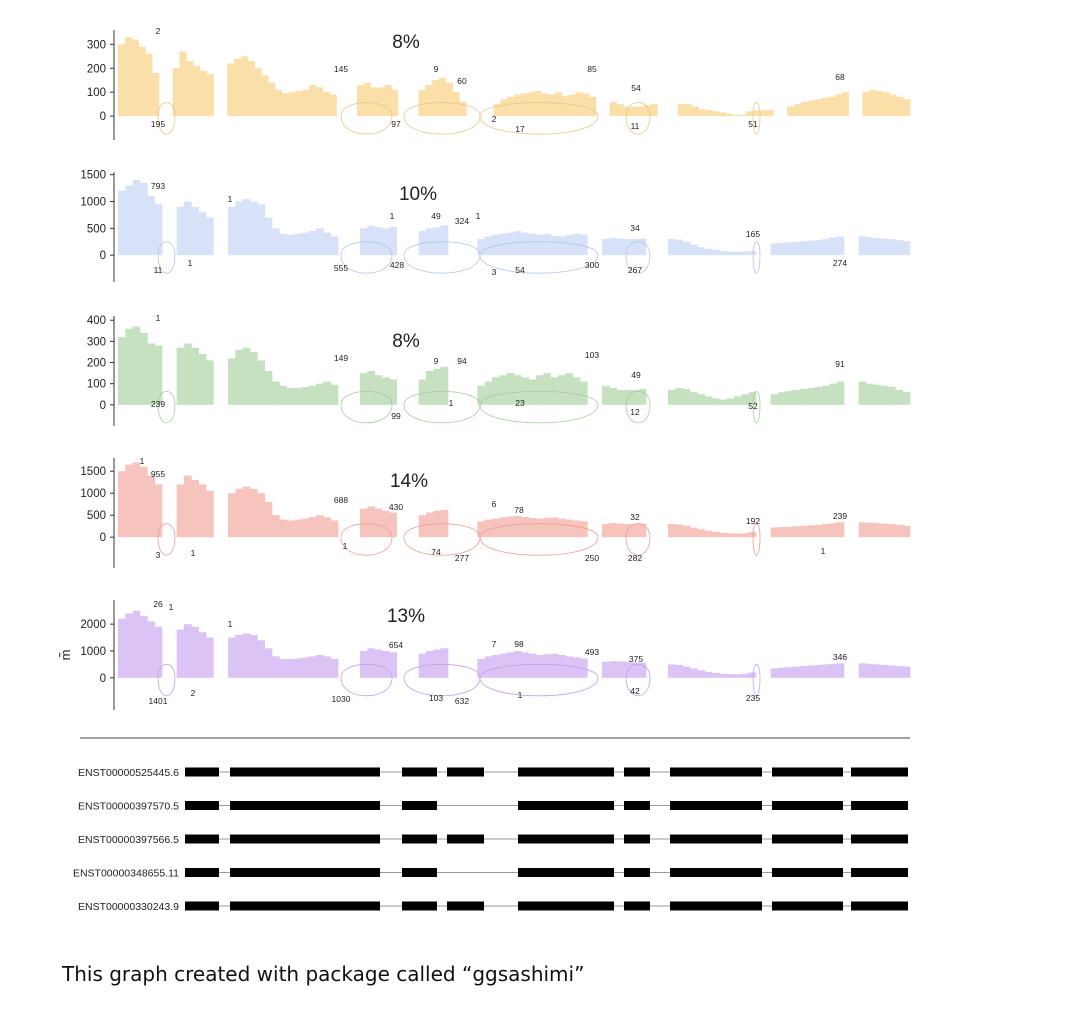  What do you see at coordinates (341, 69) in the screenshot?
I see `junction-count-label: 145` at bounding box center [341, 69].